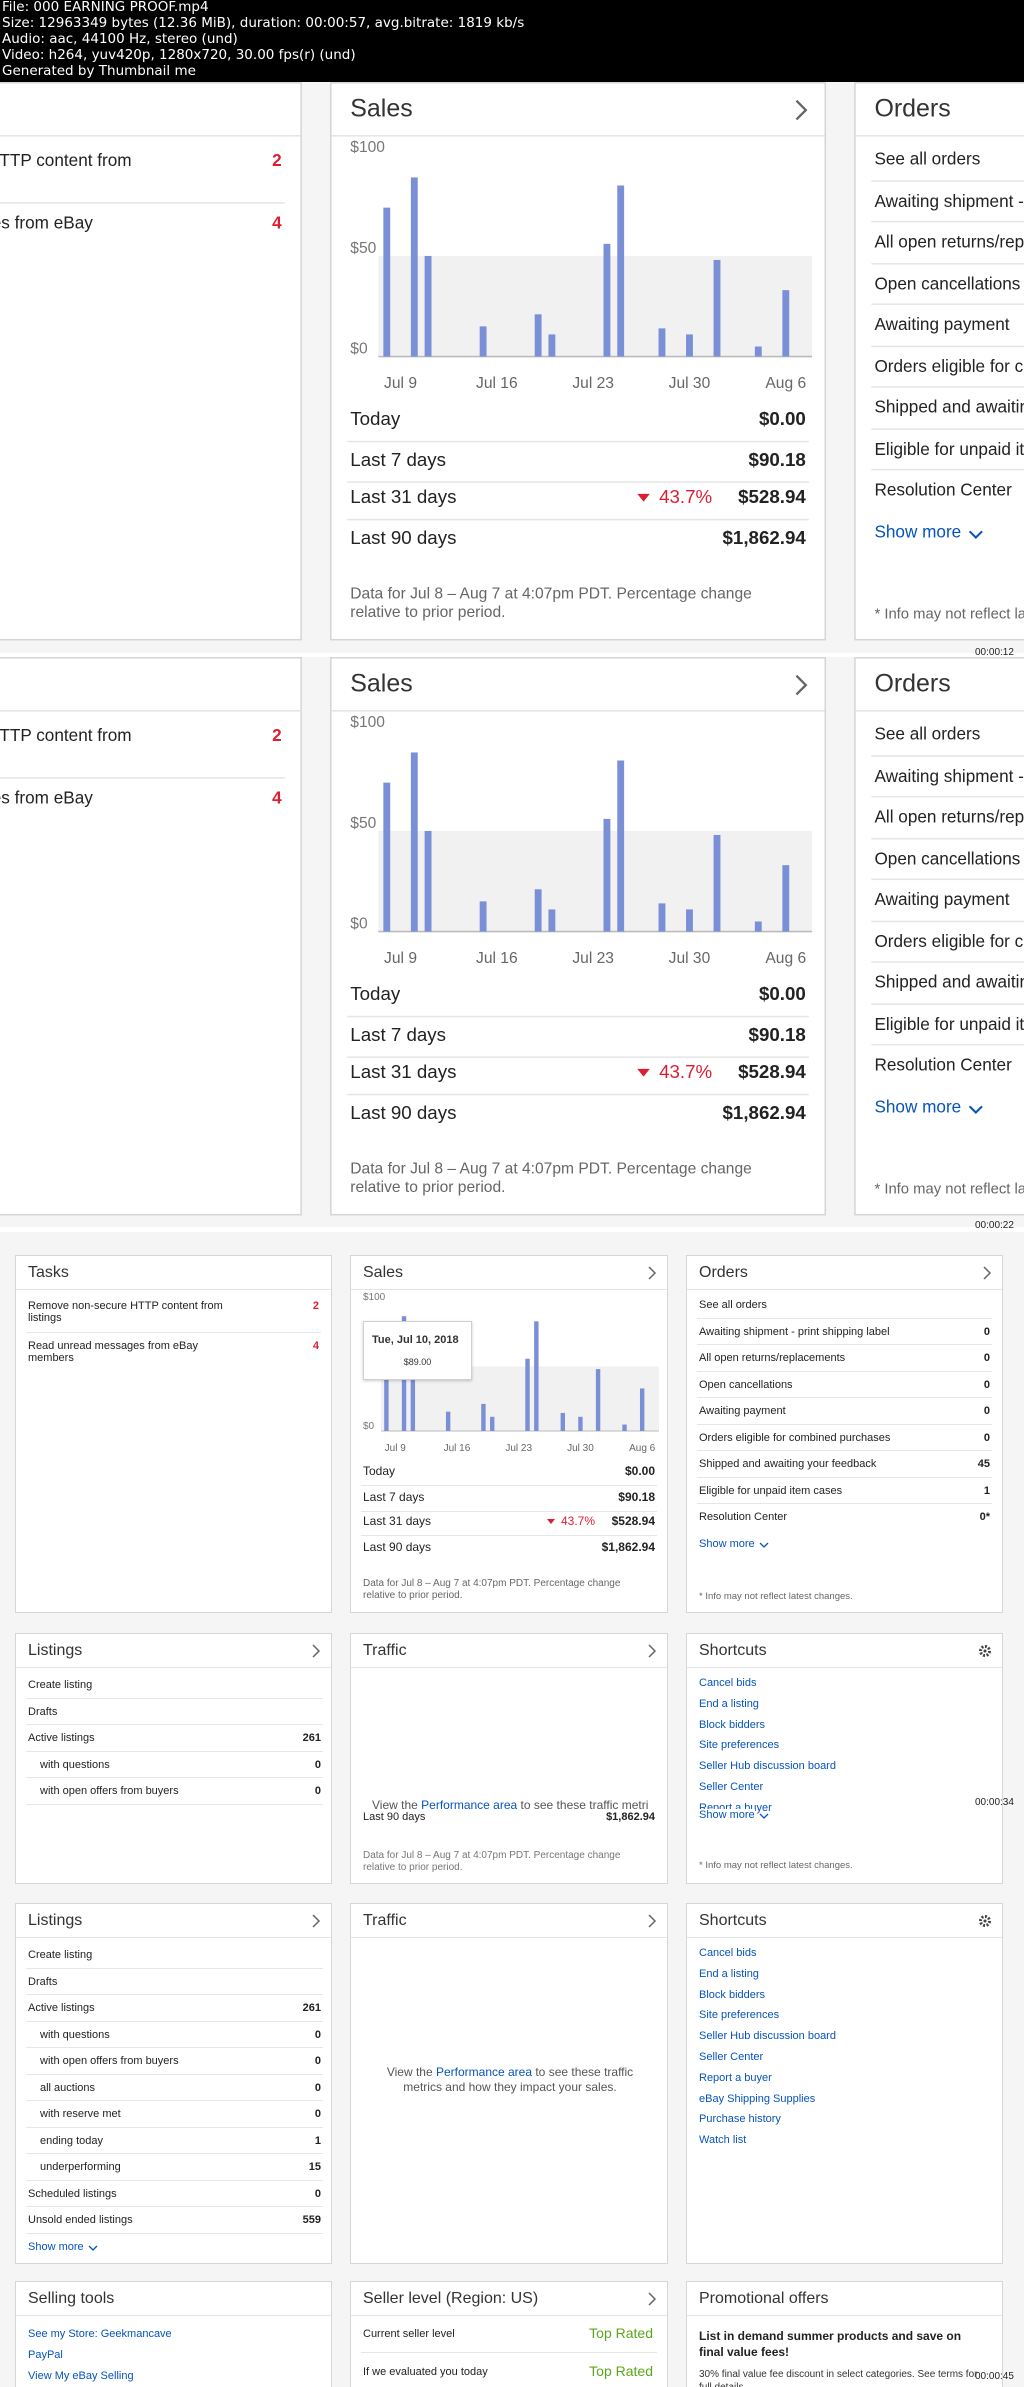  What do you see at coordinates (643, 1072) in the screenshot?
I see `tri-icon` at bounding box center [643, 1072].